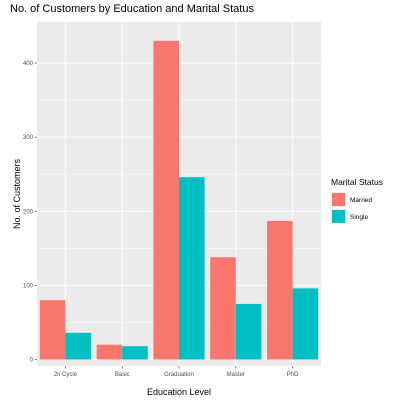 This screenshot has width=400, height=400. What do you see at coordinates (359, 217) in the screenshot?
I see `legend-label: Single` at bounding box center [359, 217].